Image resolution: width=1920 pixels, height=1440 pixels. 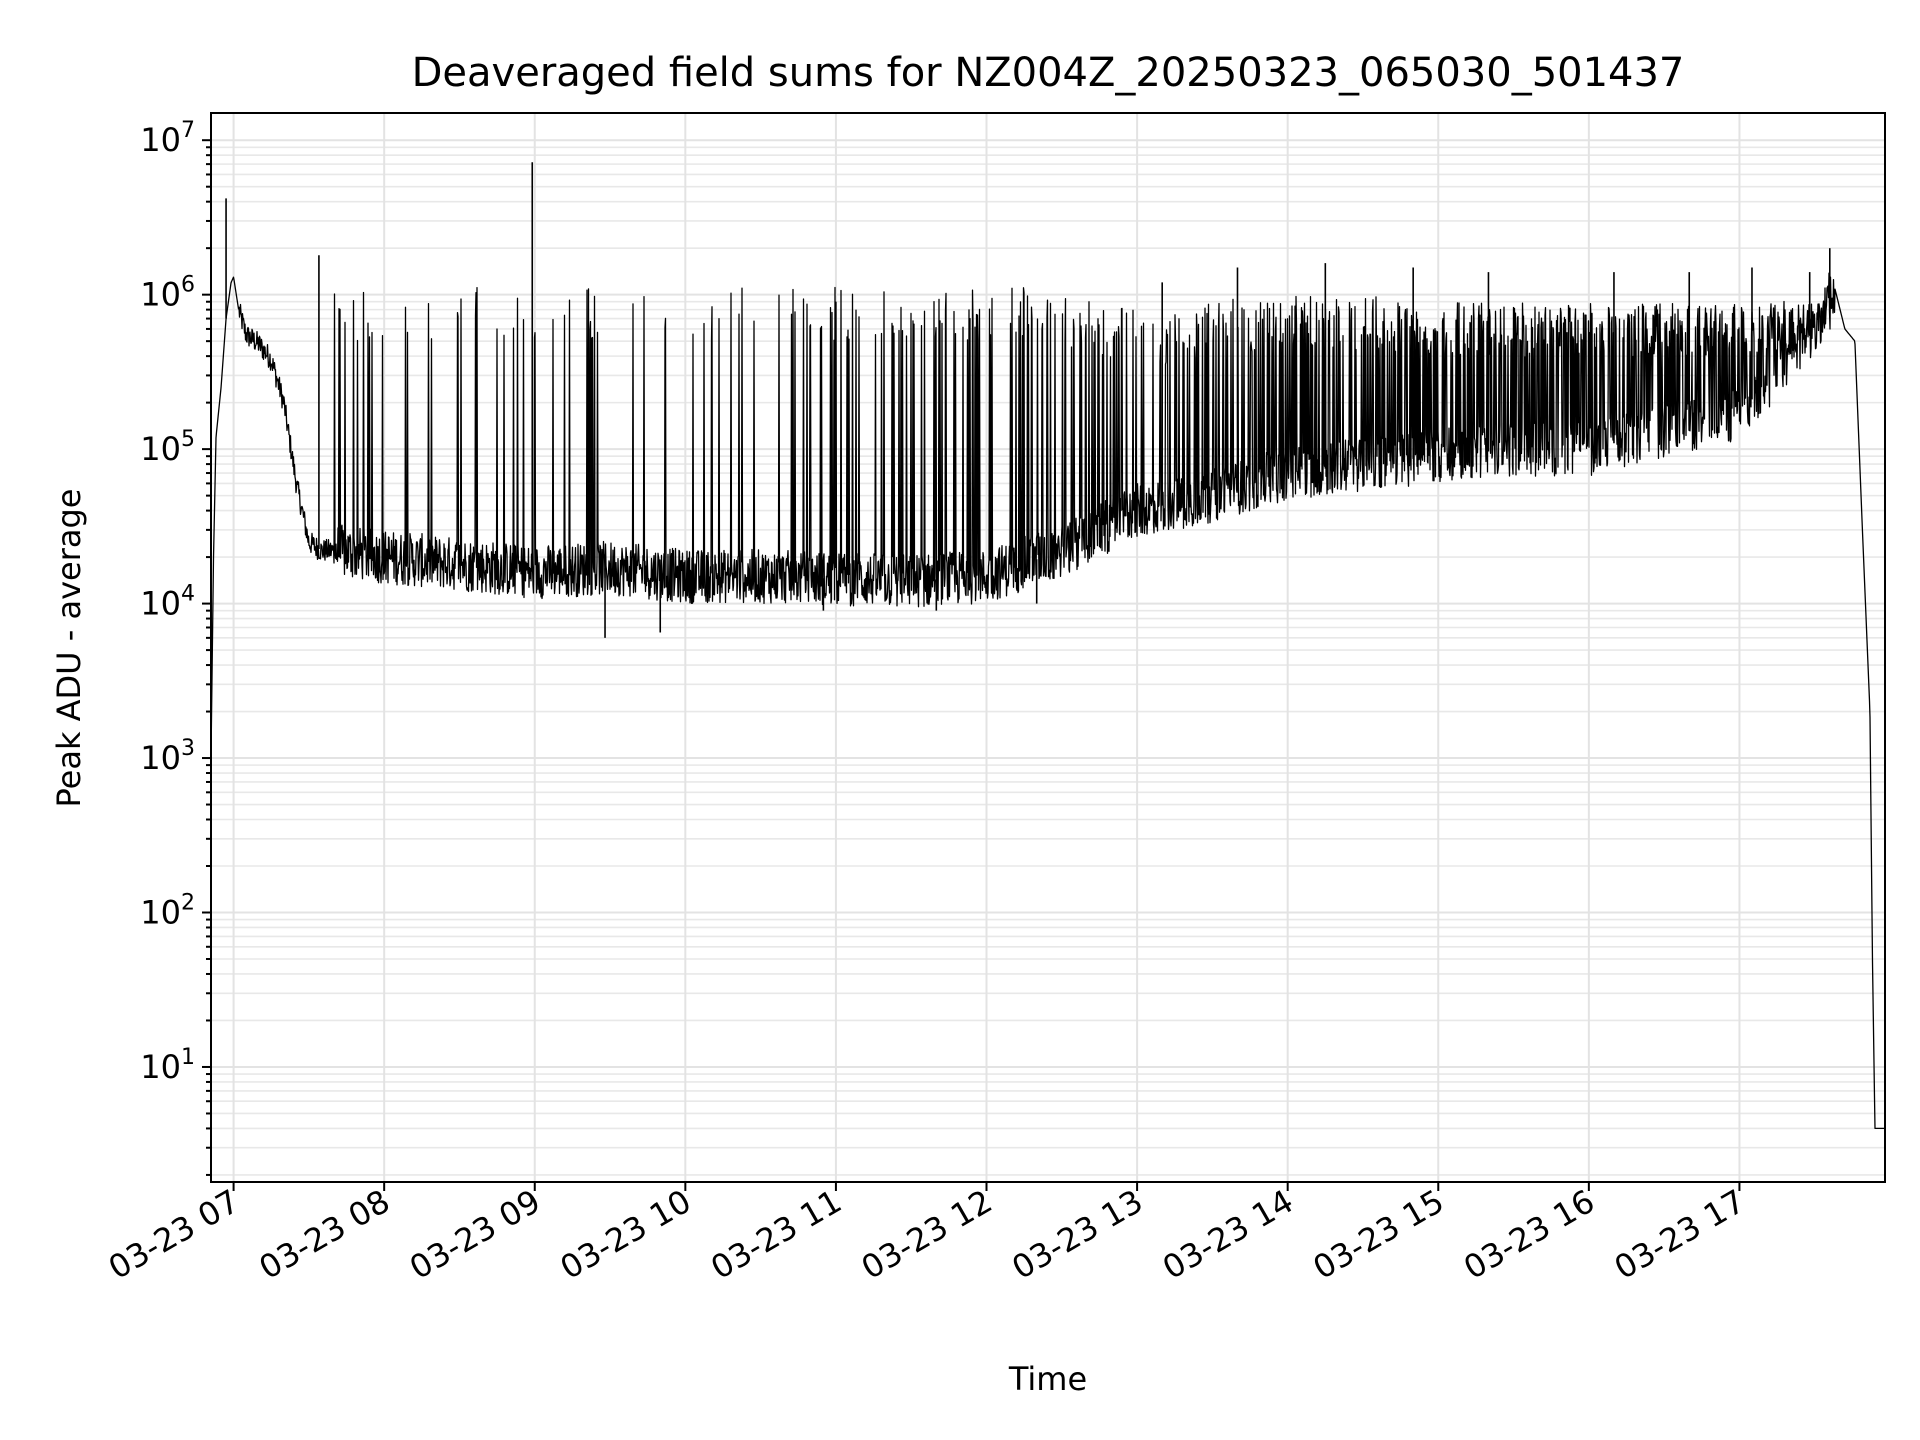 What do you see at coordinates (188, 1057) in the screenshot?
I see `y-tick-exponent: 1` at bounding box center [188, 1057].